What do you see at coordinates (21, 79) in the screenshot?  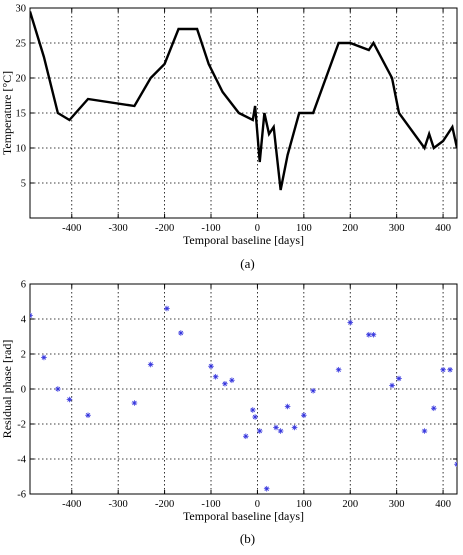 I see `y-tick-label: 20` at bounding box center [21, 79].